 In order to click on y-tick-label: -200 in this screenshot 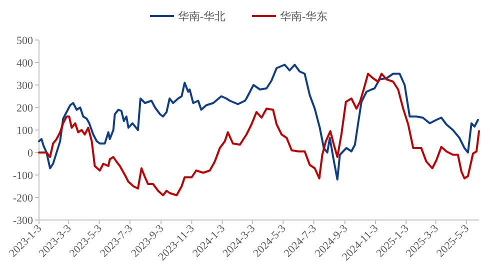, I will do `click(23, 198)`.